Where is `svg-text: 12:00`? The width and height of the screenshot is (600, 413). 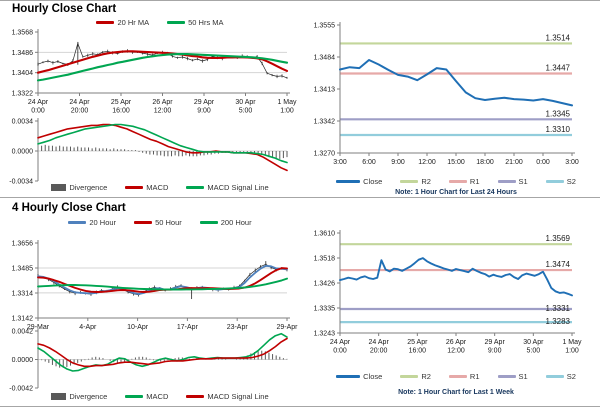 svg-text: 12:00 is located at coordinates (427, 162).